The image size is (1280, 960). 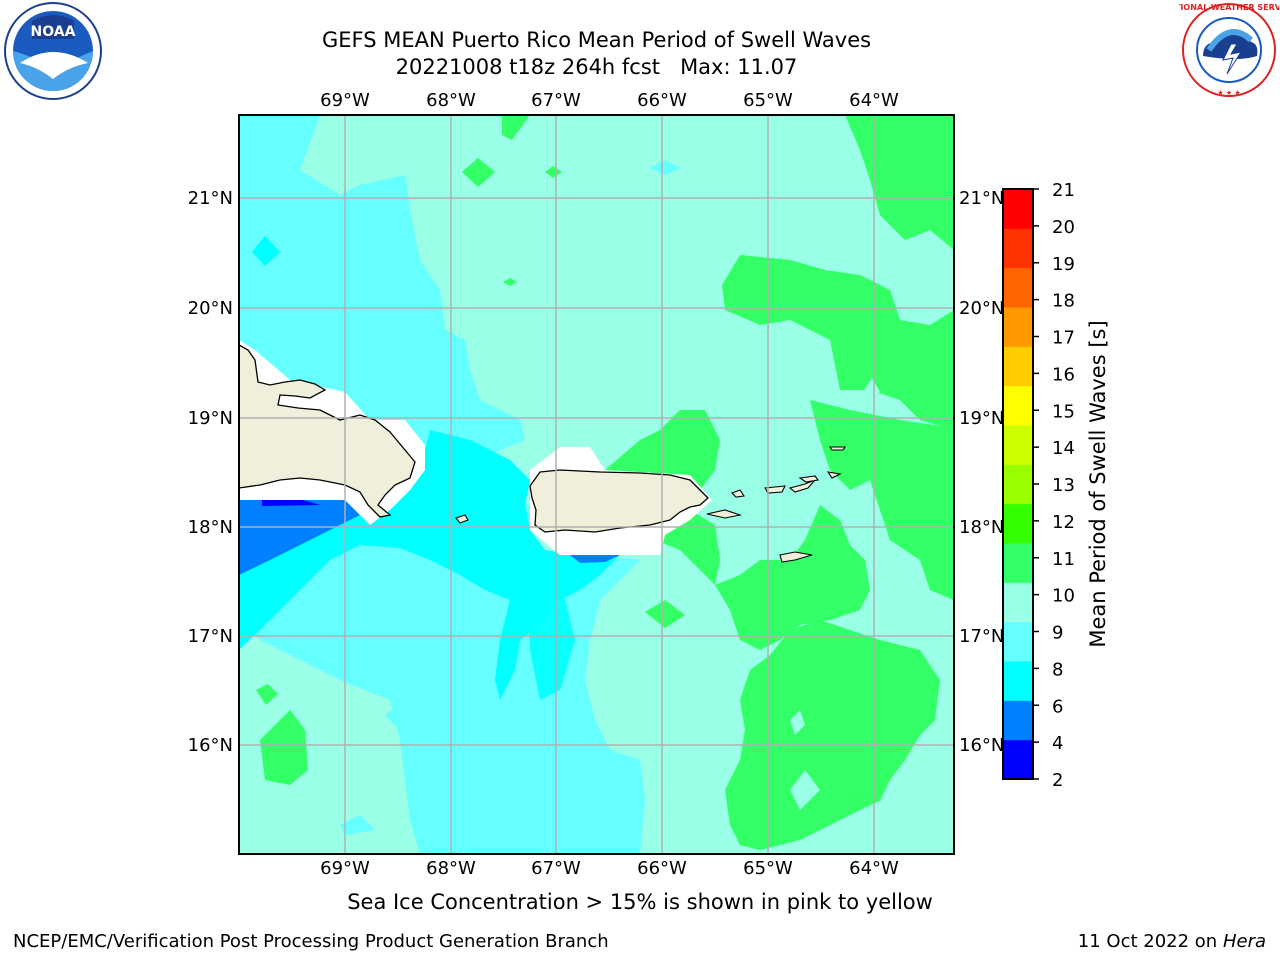 What do you see at coordinates (1063, 596) in the screenshot?
I see `colorbar-tick-label: 10` at bounding box center [1063, 596].